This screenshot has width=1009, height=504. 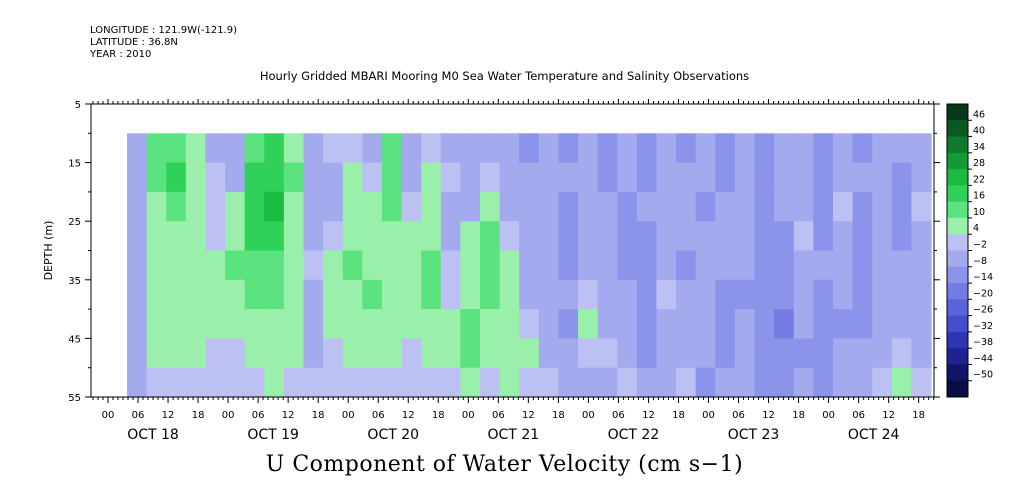 What do you see at coordinates (983, 326) in the screenshot?
I see `colorbar-label: −32` at bounding box center [983, 326].